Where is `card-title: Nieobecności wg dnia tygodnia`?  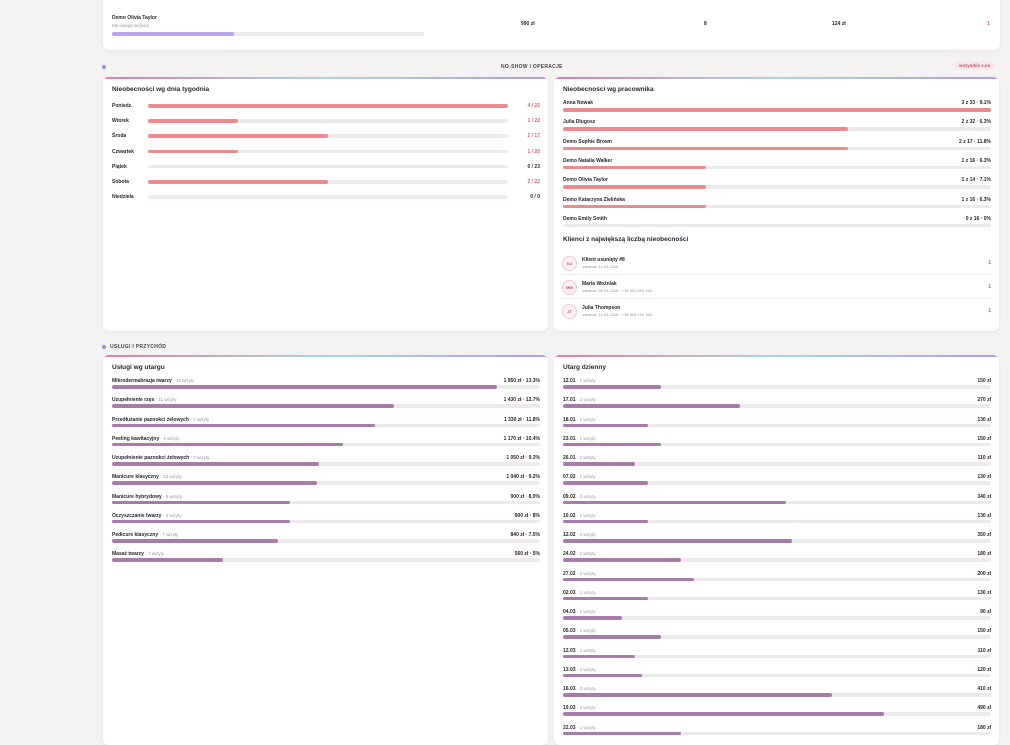
card-title: Nieobecności wg dnia tygodnia is located at coordinates (161, 89).